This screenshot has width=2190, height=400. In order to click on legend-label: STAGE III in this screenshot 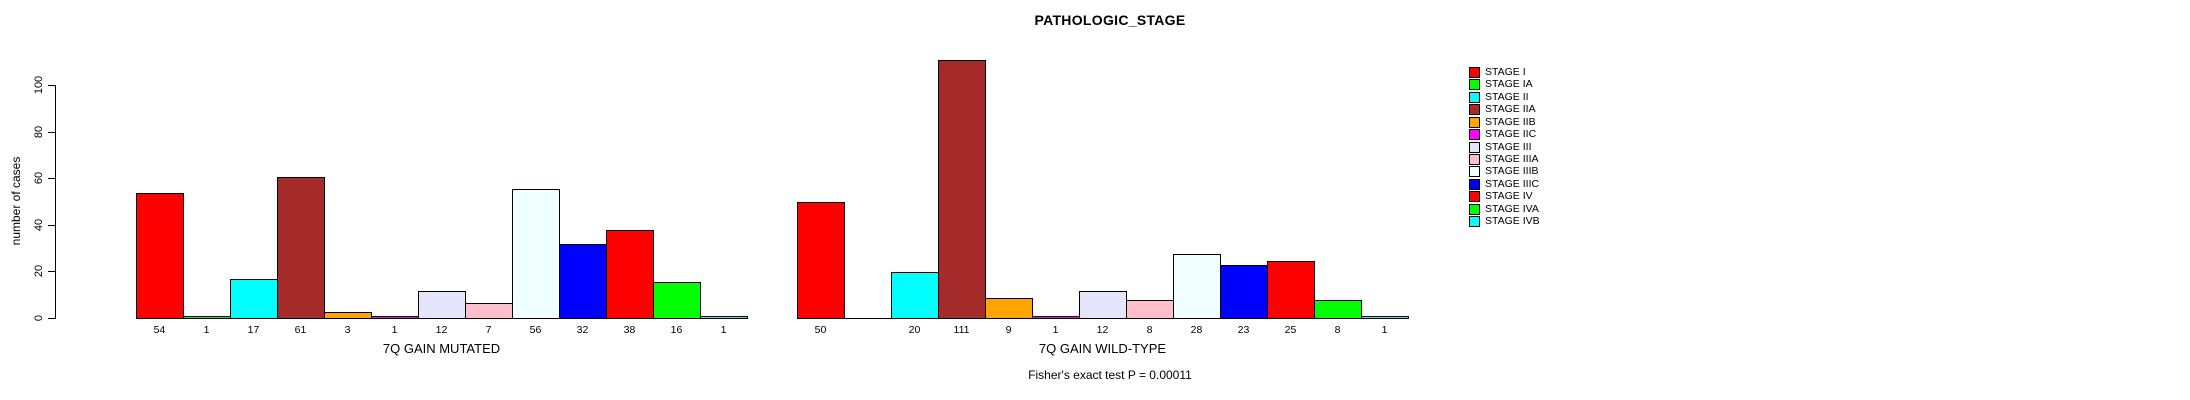, I will do `click(1508, 147)`.